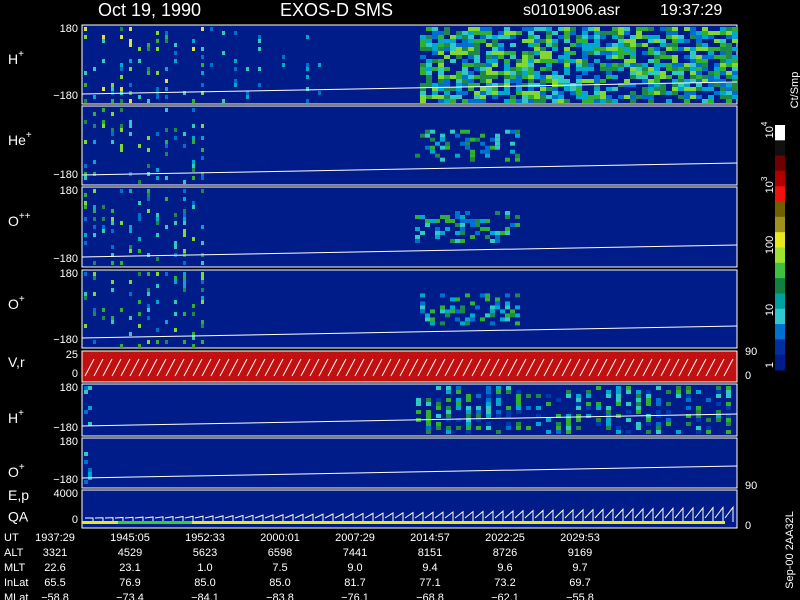 The width and height of the screenshot is (800, 600). Describe the element at coordinates (504, 568) in the screenshot. I see `ephemeris-value: 9.6` at that location.